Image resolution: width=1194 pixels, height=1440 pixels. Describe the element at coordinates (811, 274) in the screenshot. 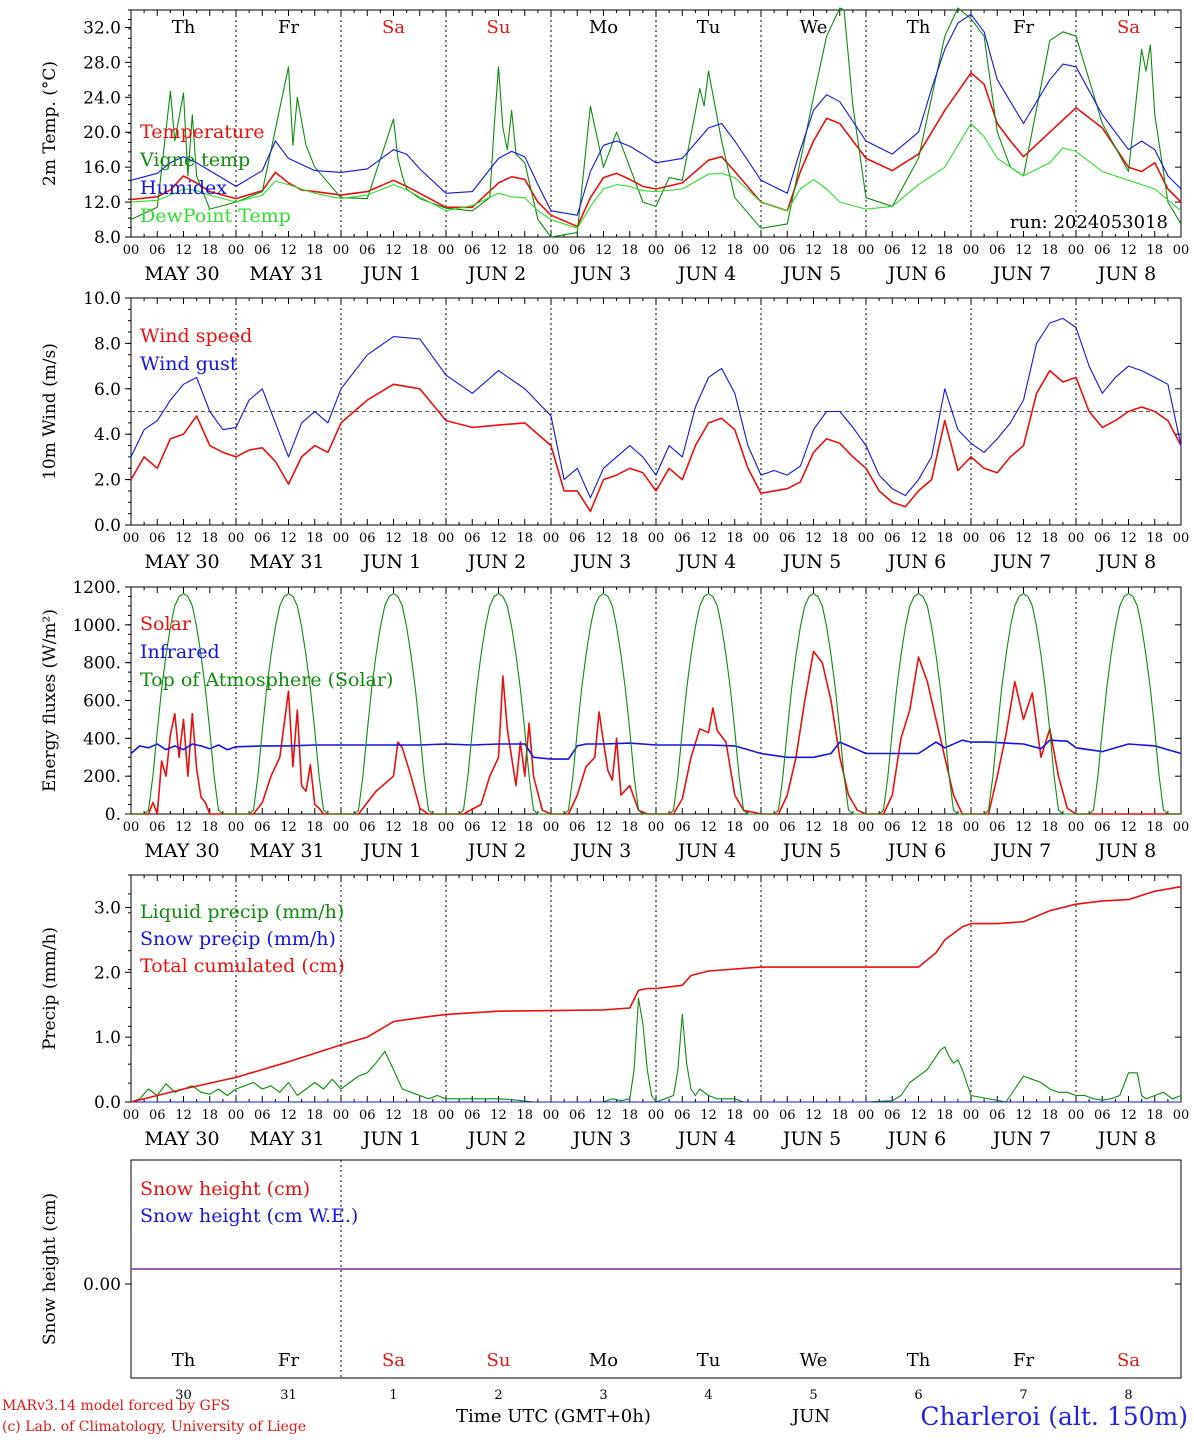

I see `date-label: JUN 5` at that location.